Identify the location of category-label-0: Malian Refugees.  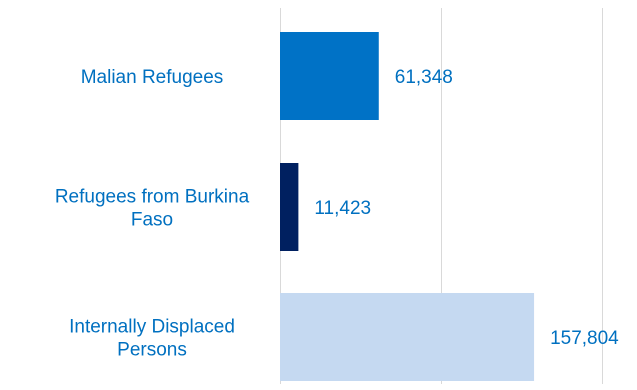
(152, 77).